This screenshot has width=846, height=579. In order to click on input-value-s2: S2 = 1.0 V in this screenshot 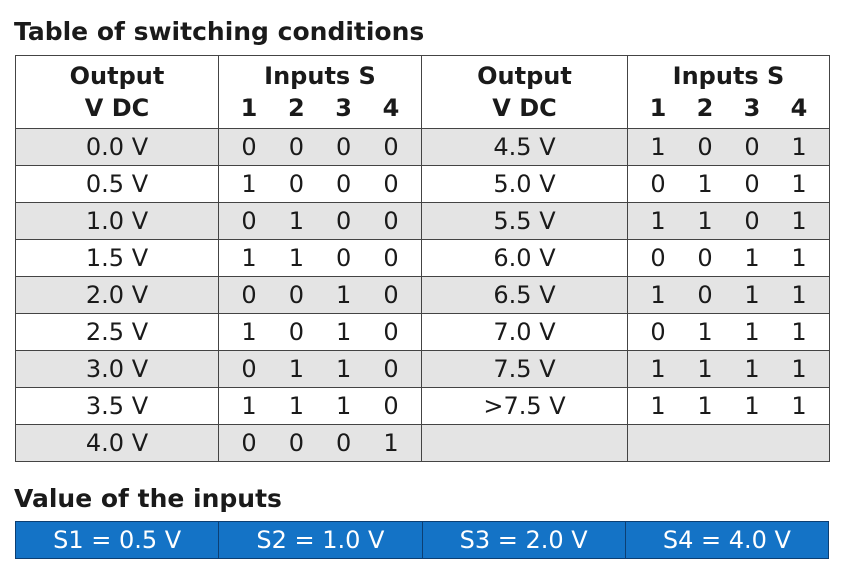, I will do `click(320, 540)`.